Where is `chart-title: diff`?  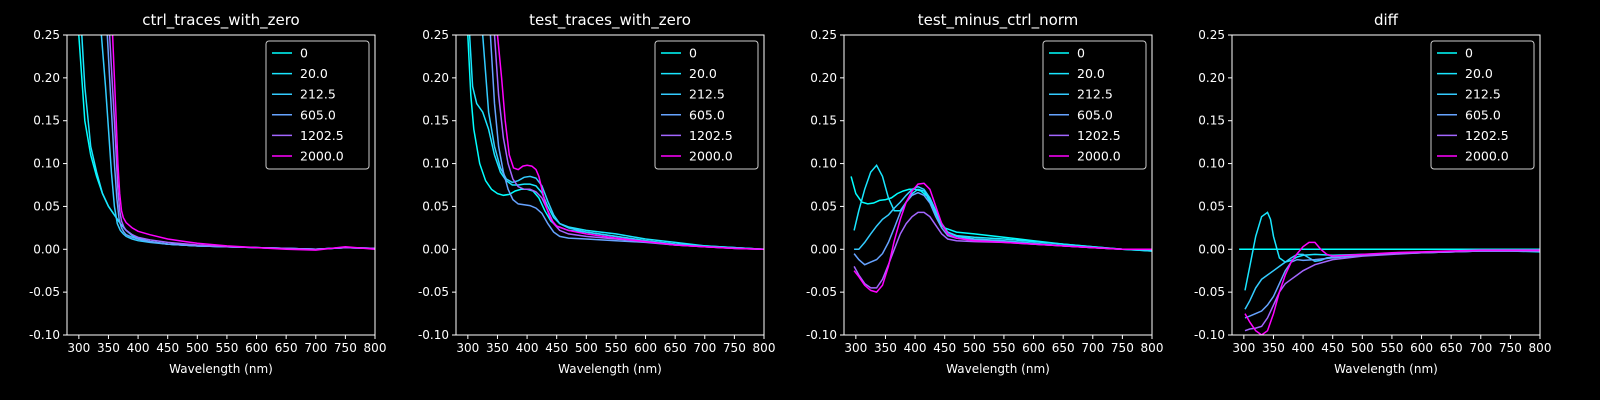 chart-title: diff is located at coordinates (1386, 20).